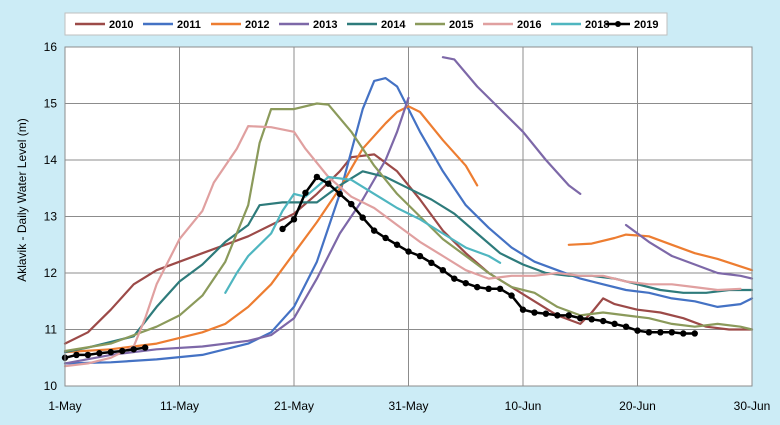 The image size is (780, 425). Describe the element at coordinates (529, 25) in the screenshot. I see `legend-label-2016: 2016` at that location.